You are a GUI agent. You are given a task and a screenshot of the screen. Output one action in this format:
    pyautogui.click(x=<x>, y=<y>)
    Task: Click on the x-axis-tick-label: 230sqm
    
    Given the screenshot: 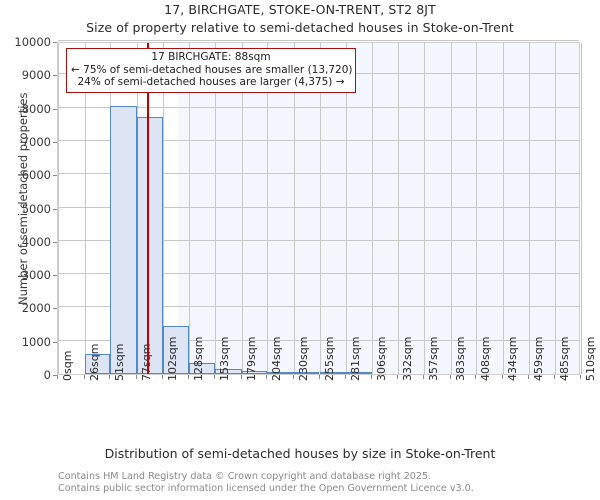 What is the action you would take?
    pyautogui.click(x=303, y=358)
    